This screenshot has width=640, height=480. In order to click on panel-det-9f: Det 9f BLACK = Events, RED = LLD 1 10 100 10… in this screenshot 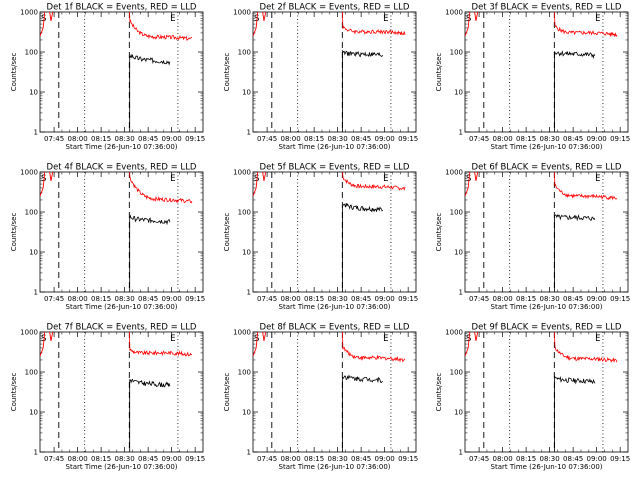, I will do `click(532, 397)`.